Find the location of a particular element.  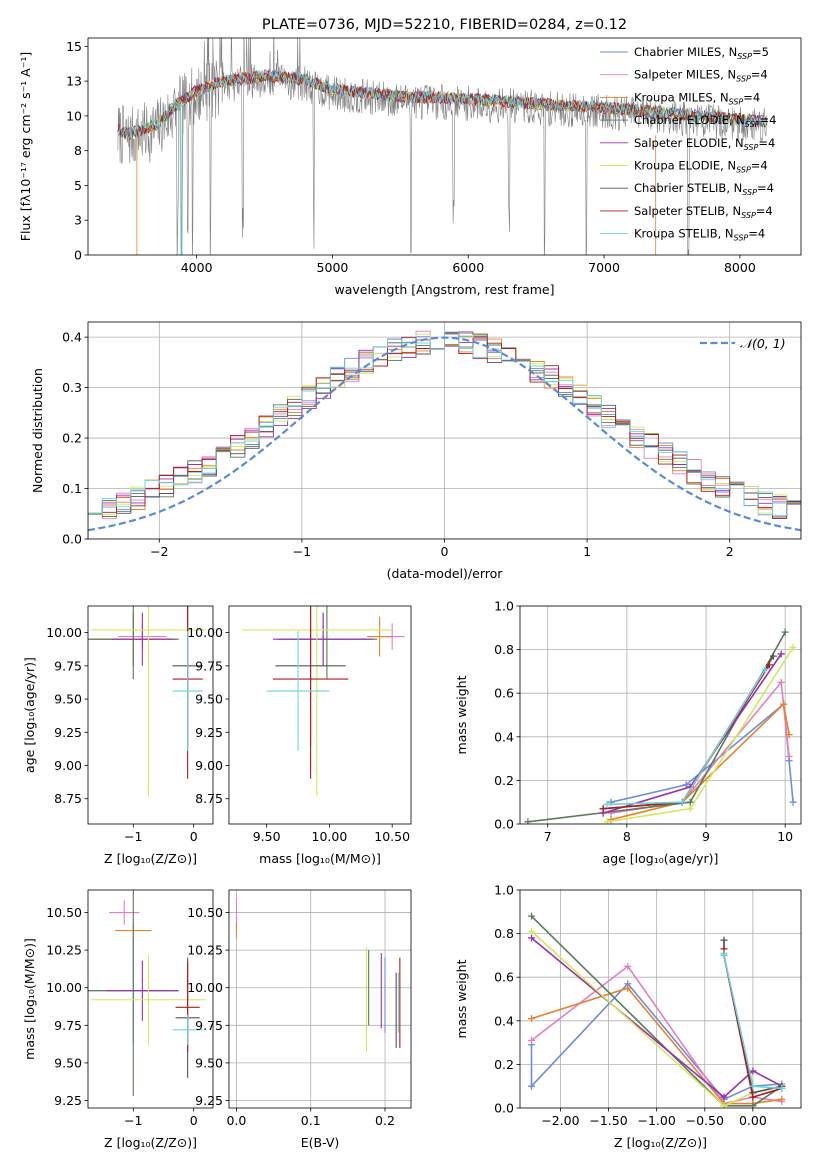

x-tick-label: 0.0 is located at coordinates (236, 1120).